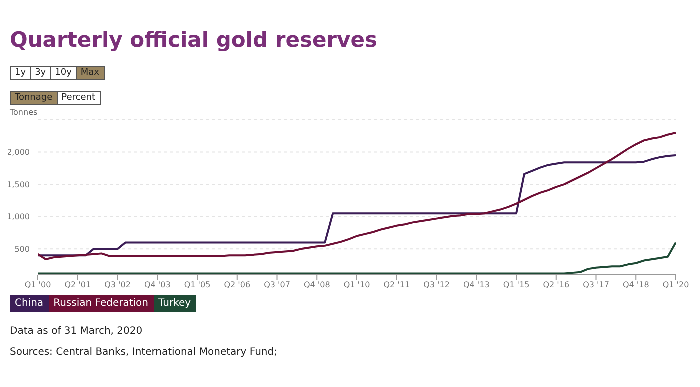 This screenshot has height=387, width=700. What do you see at coordinates (90, 73) in the screenshot?
I see `text: Max` at bounding box center [90, 73].